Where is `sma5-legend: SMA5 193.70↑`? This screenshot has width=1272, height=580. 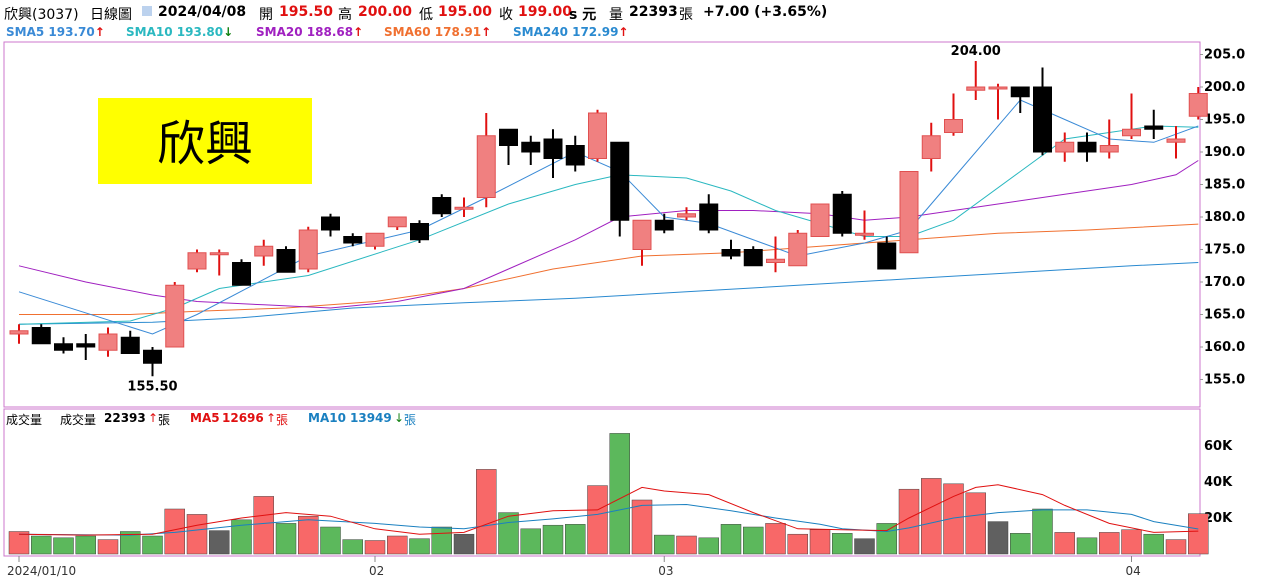
sma5-legend: SMA5 193.70↑ is located at coordinates (55, 32).